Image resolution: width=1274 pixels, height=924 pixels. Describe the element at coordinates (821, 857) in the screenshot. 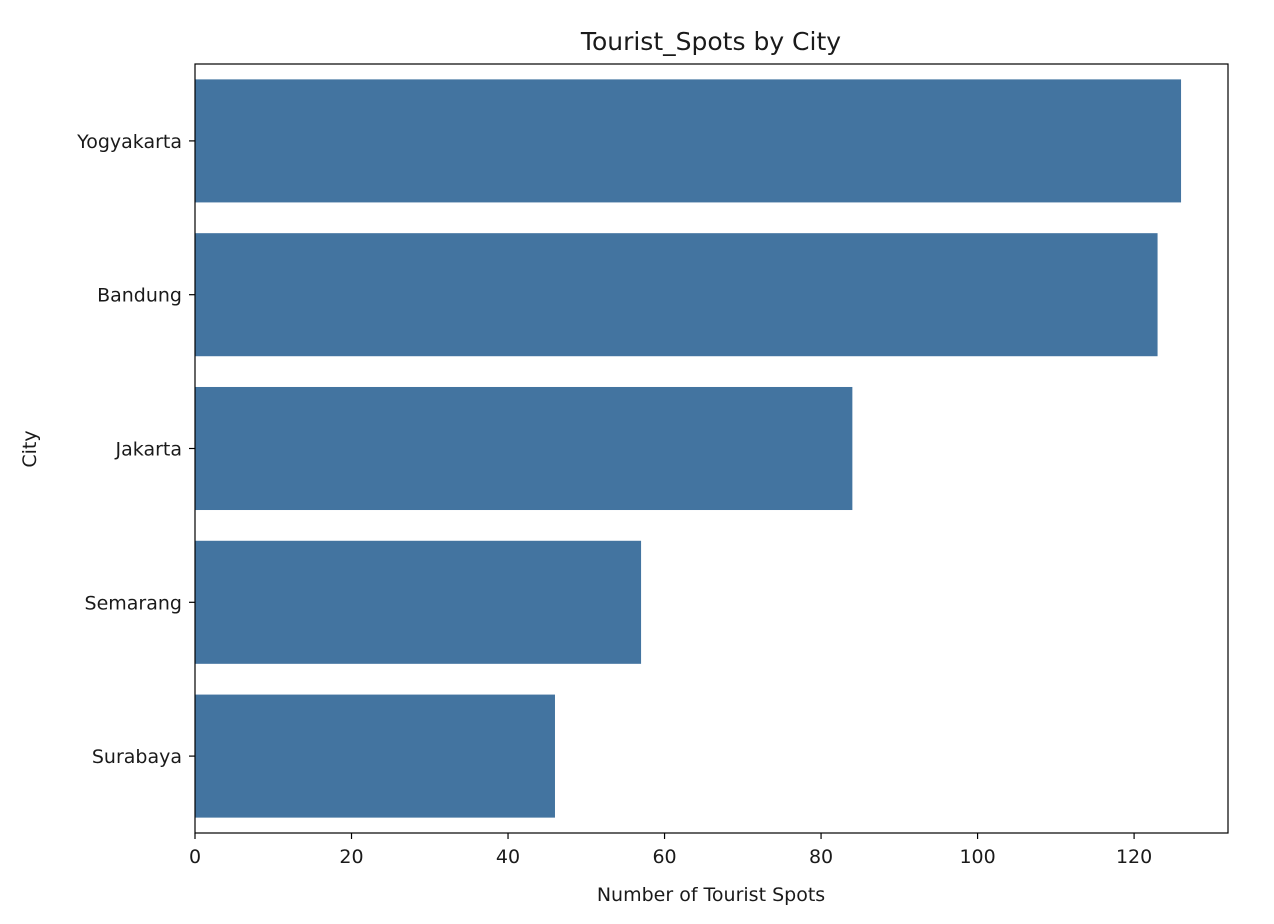

I see `x-tick-label: 80` at that location.